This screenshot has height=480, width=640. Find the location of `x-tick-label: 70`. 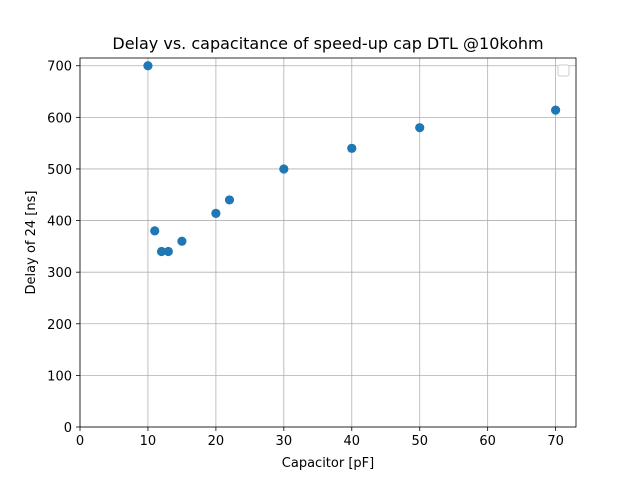

x-tick-label: 70 is located at coordinates (555, 441).